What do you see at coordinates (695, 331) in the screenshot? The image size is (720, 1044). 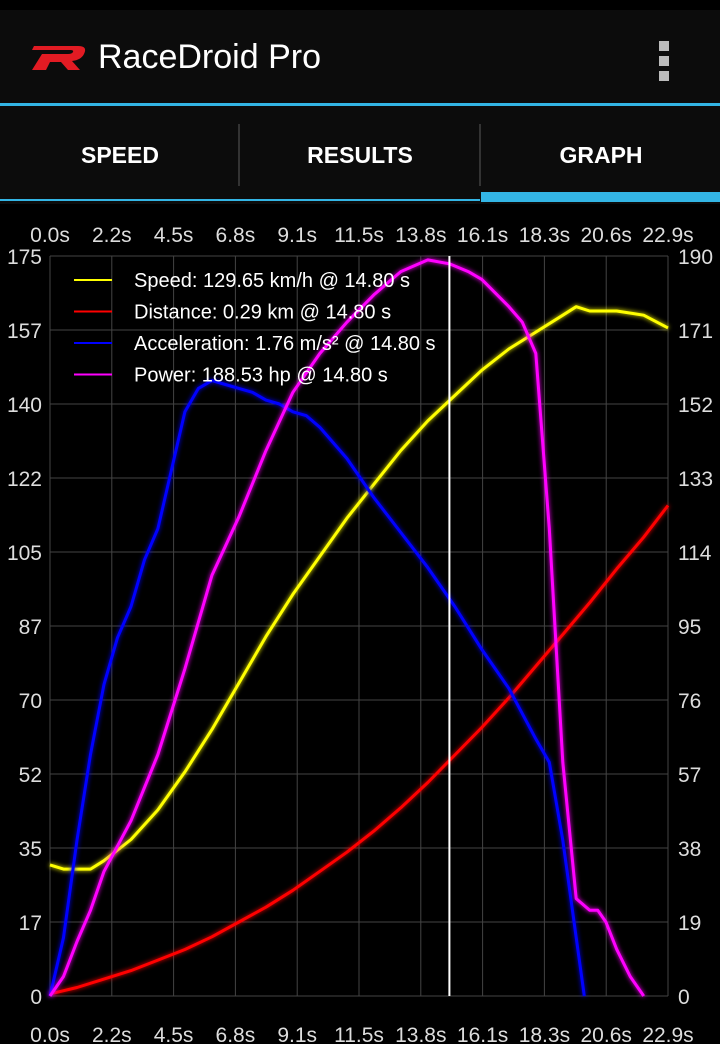 I see `y-right-tick-label: 171` at bounding box center [695, 331].